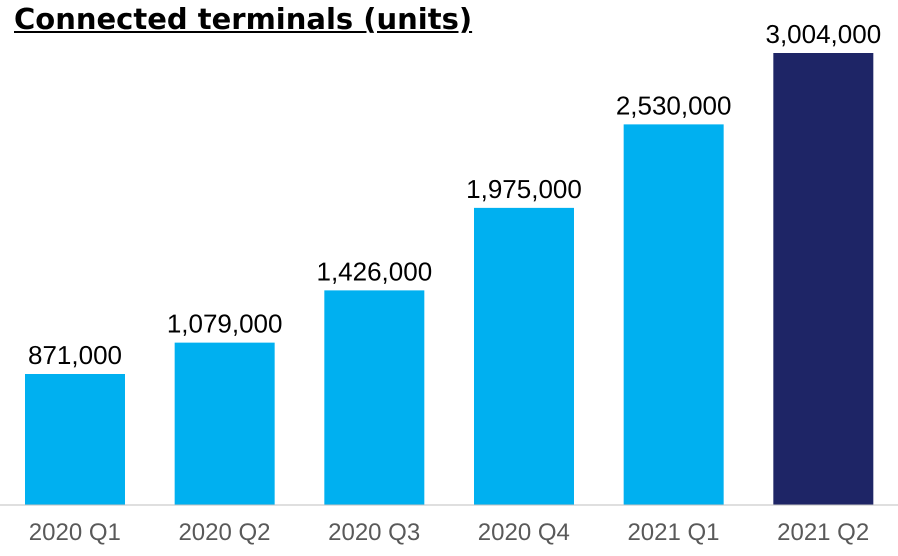 The image size is (898, 556). I want to click on x-tick-label: 2021 Q1, so click(673, 532).